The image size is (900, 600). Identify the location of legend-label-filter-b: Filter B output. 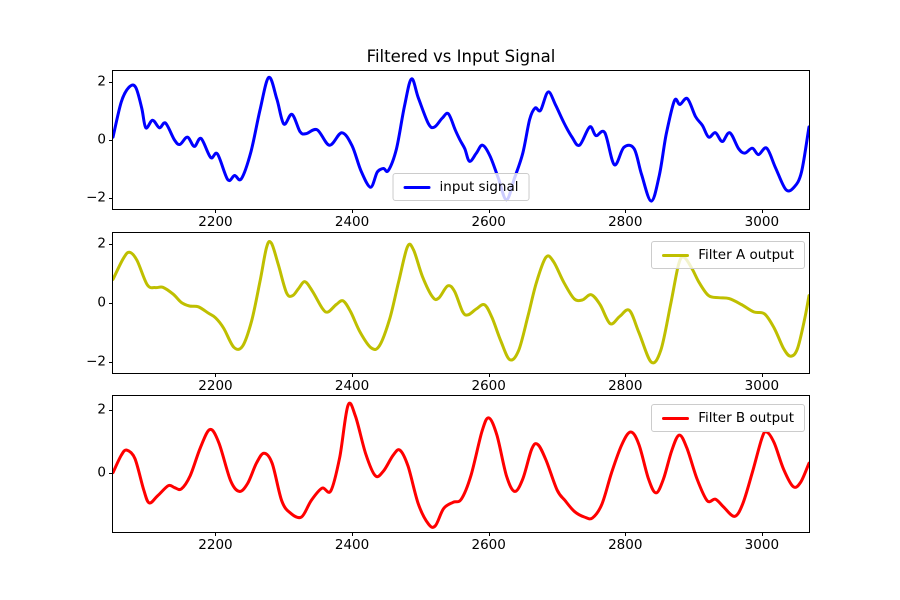
(746, 418).